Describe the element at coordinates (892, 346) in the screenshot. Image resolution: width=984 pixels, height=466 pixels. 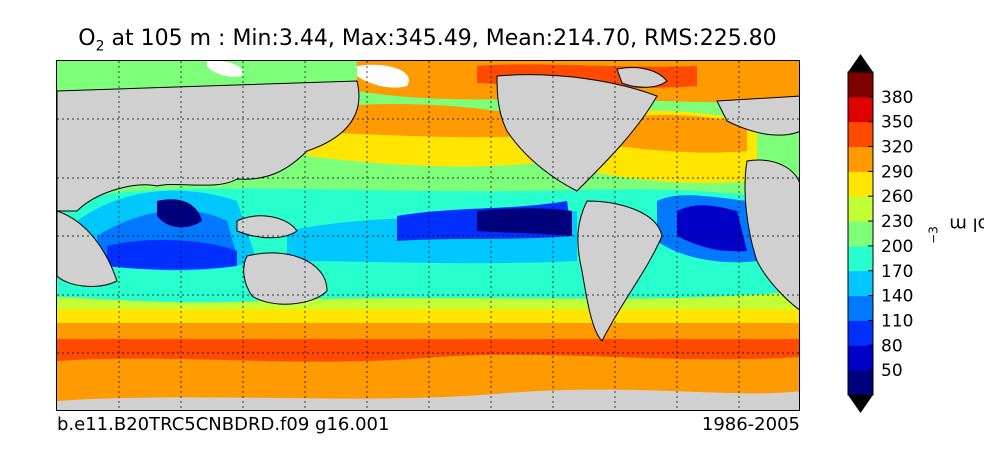
I see `colorbar-tick-label: 80` at that location.